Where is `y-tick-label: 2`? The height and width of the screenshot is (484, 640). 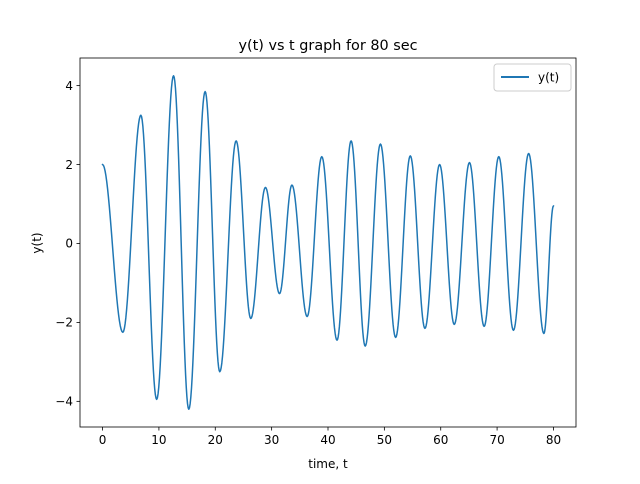 y-tick-label: 2 is located at coordinates (69, 165).